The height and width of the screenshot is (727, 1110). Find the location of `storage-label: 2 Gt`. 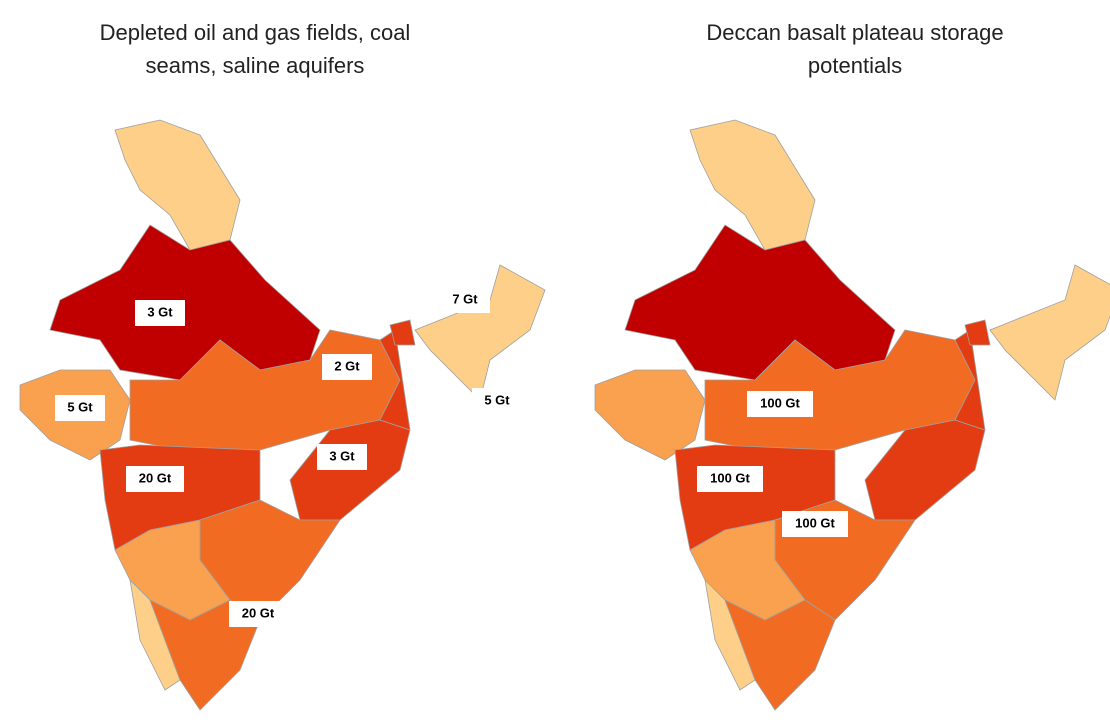

storage-label: 2 Gt is located at coordinates (347, 365).